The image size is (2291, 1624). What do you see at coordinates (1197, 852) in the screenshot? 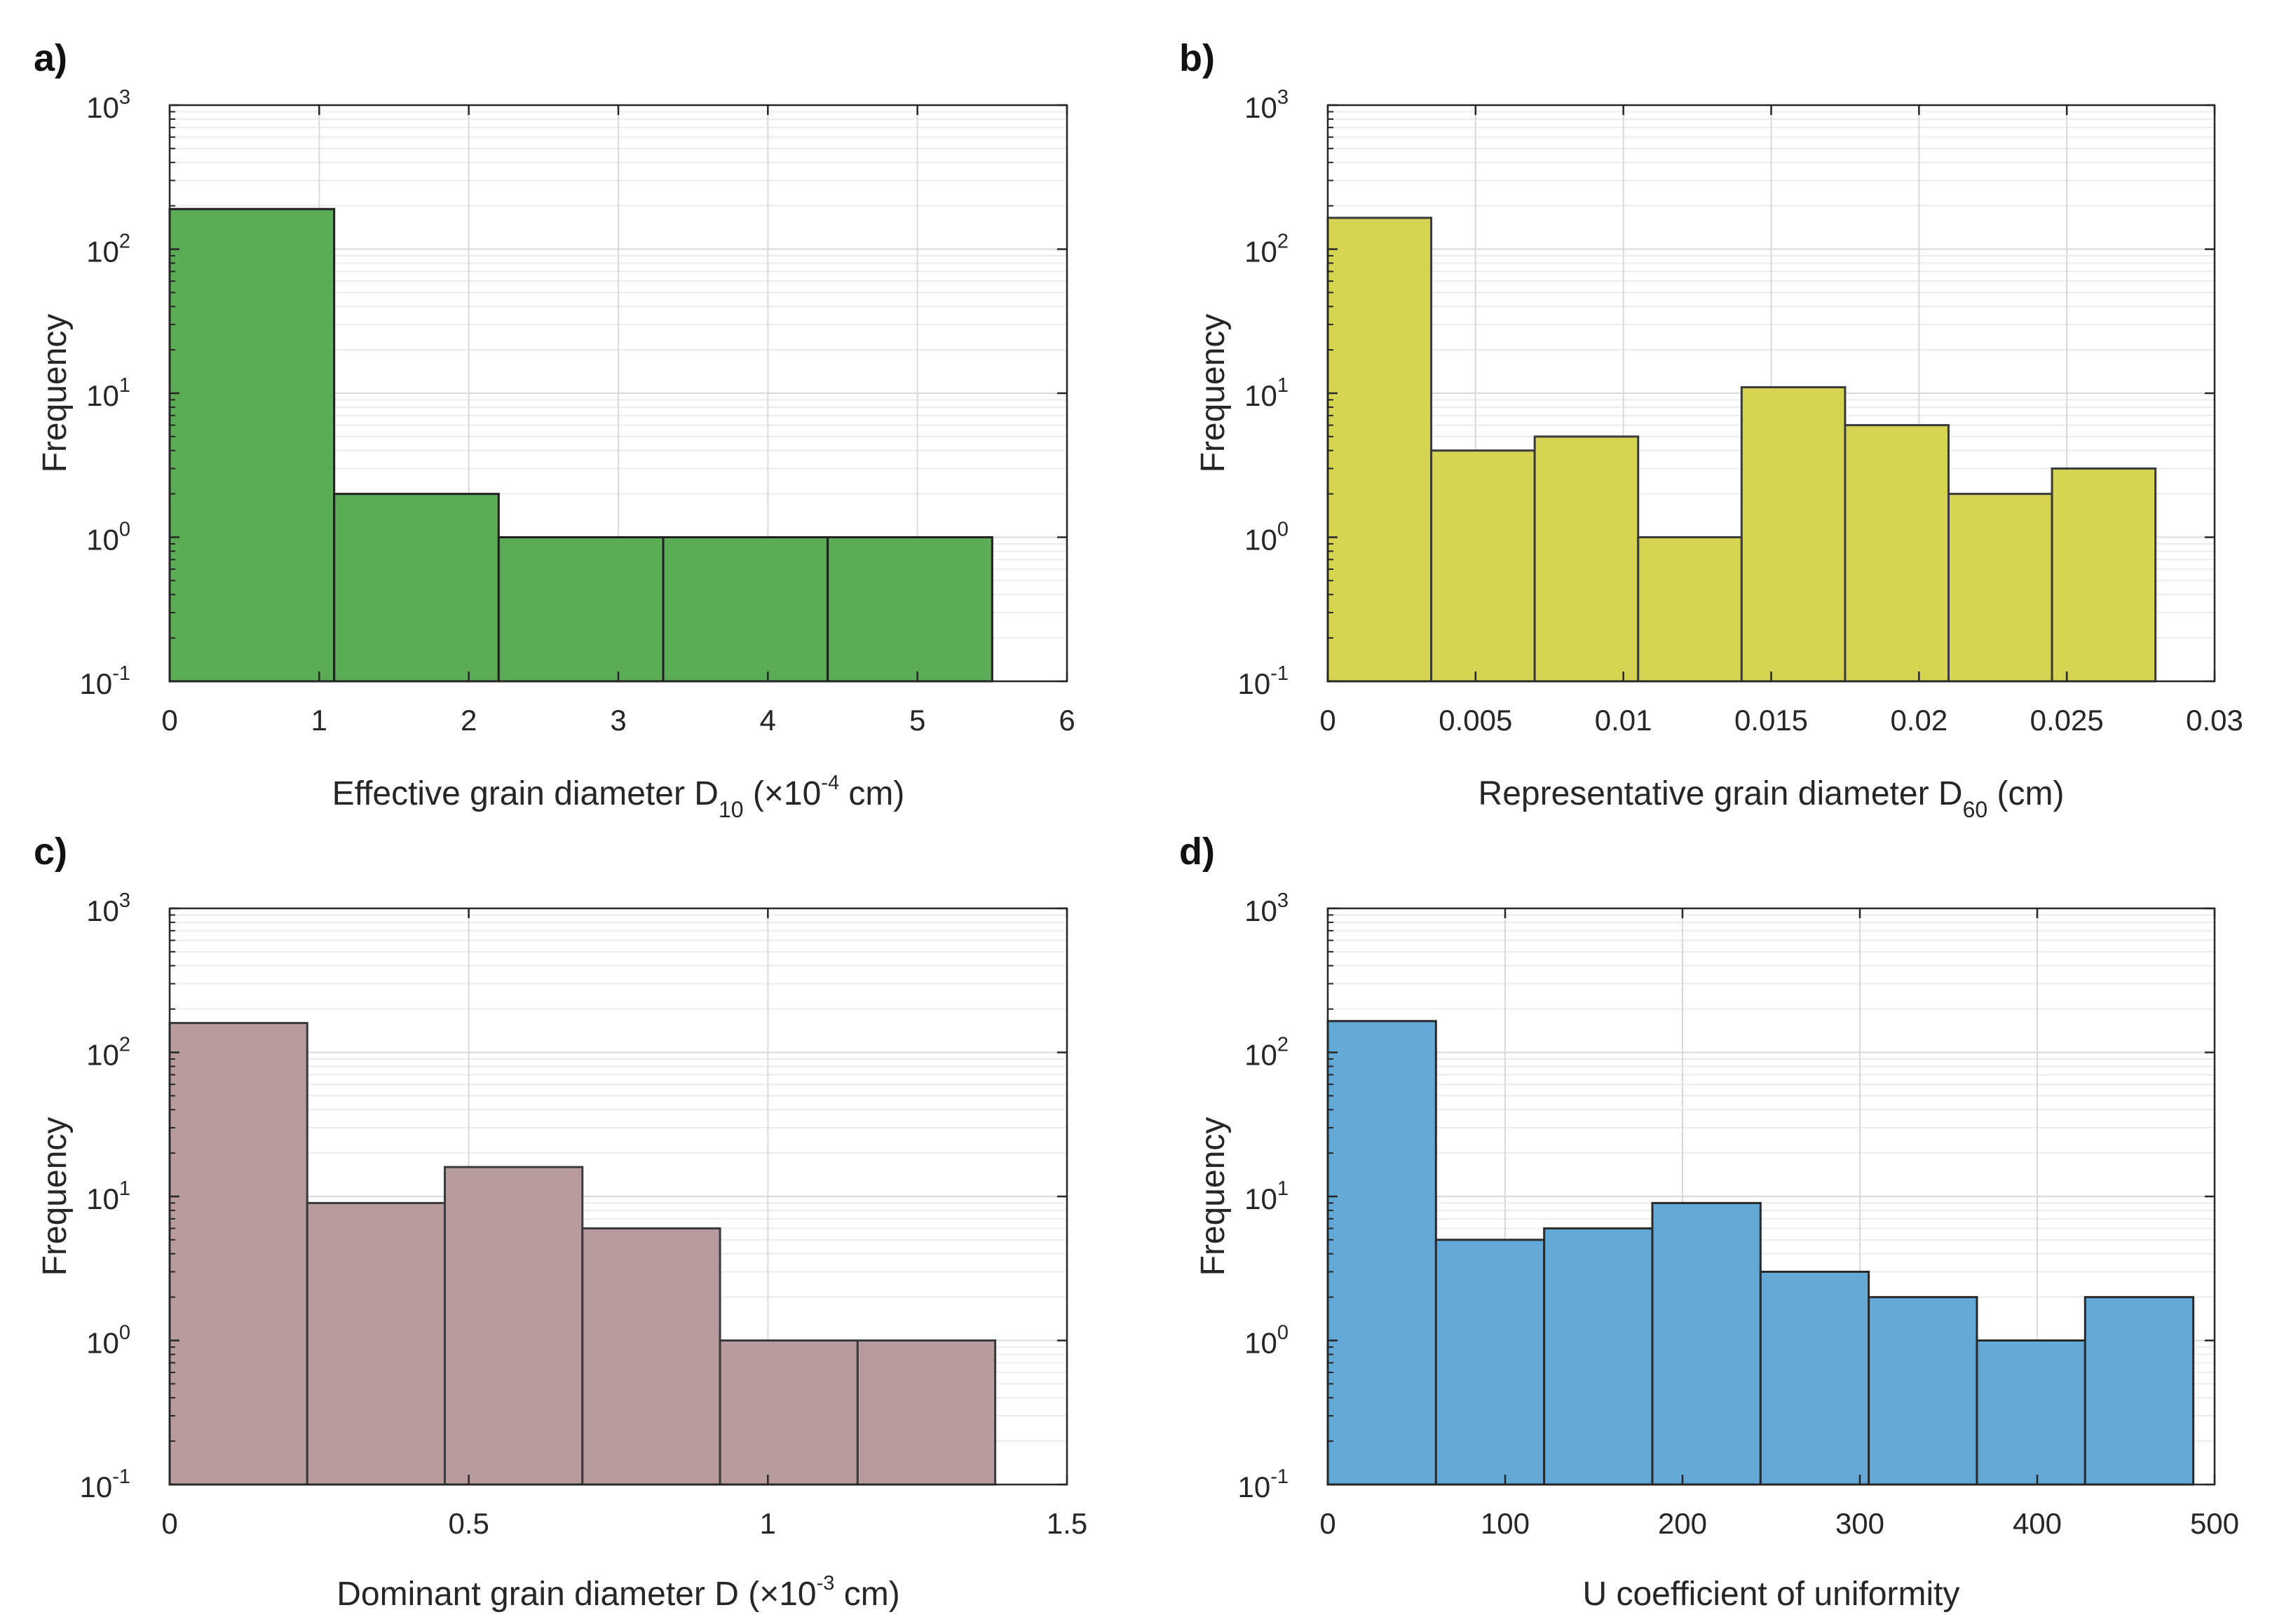
I see `panel-label-d: d)` at bounding box center [1197, 852].